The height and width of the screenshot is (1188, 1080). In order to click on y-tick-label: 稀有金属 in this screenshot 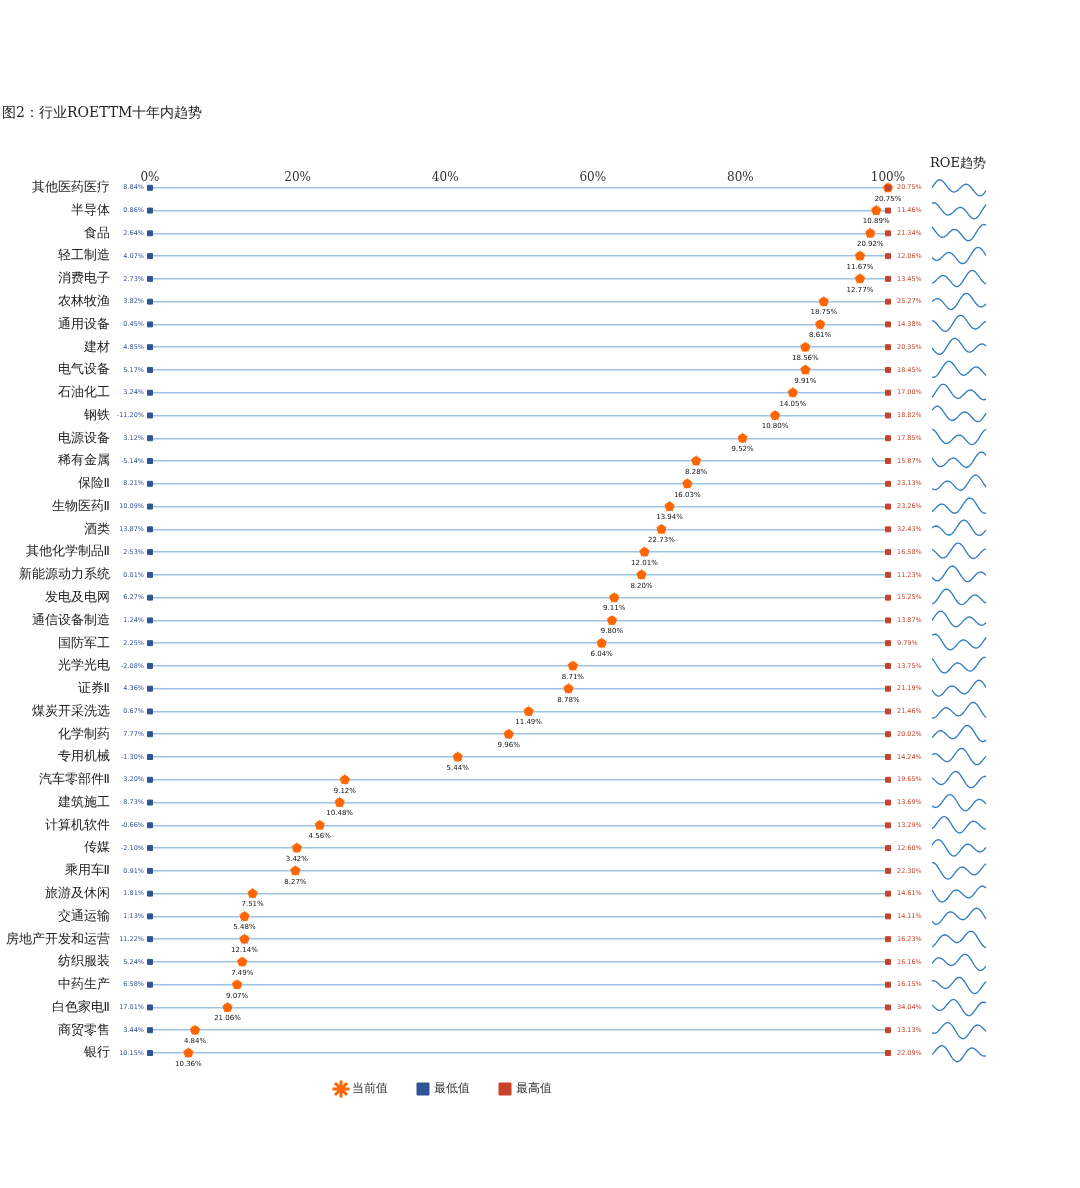, I will do `click(84, 460)`.